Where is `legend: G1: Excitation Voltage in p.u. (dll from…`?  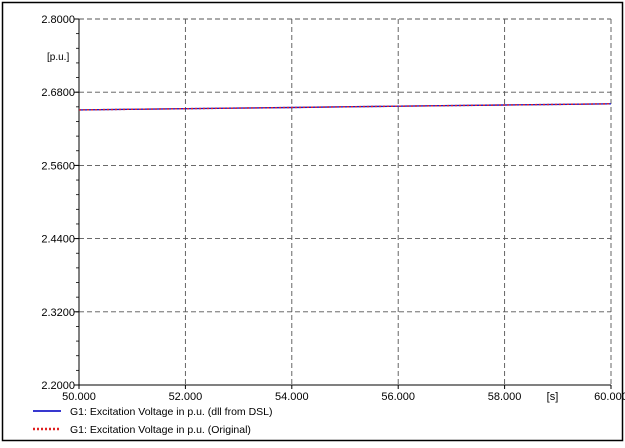 legend: G1: Excitation Voltage in p.u. (dll from… is located at coordinates (153, 421).